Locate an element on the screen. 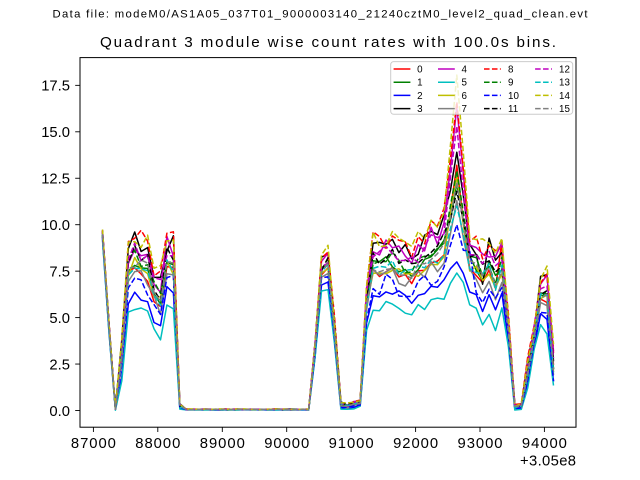 The width and height of the screenshot is (640, 480). svg-text: 12.5 is located at coordinates (55, 180).